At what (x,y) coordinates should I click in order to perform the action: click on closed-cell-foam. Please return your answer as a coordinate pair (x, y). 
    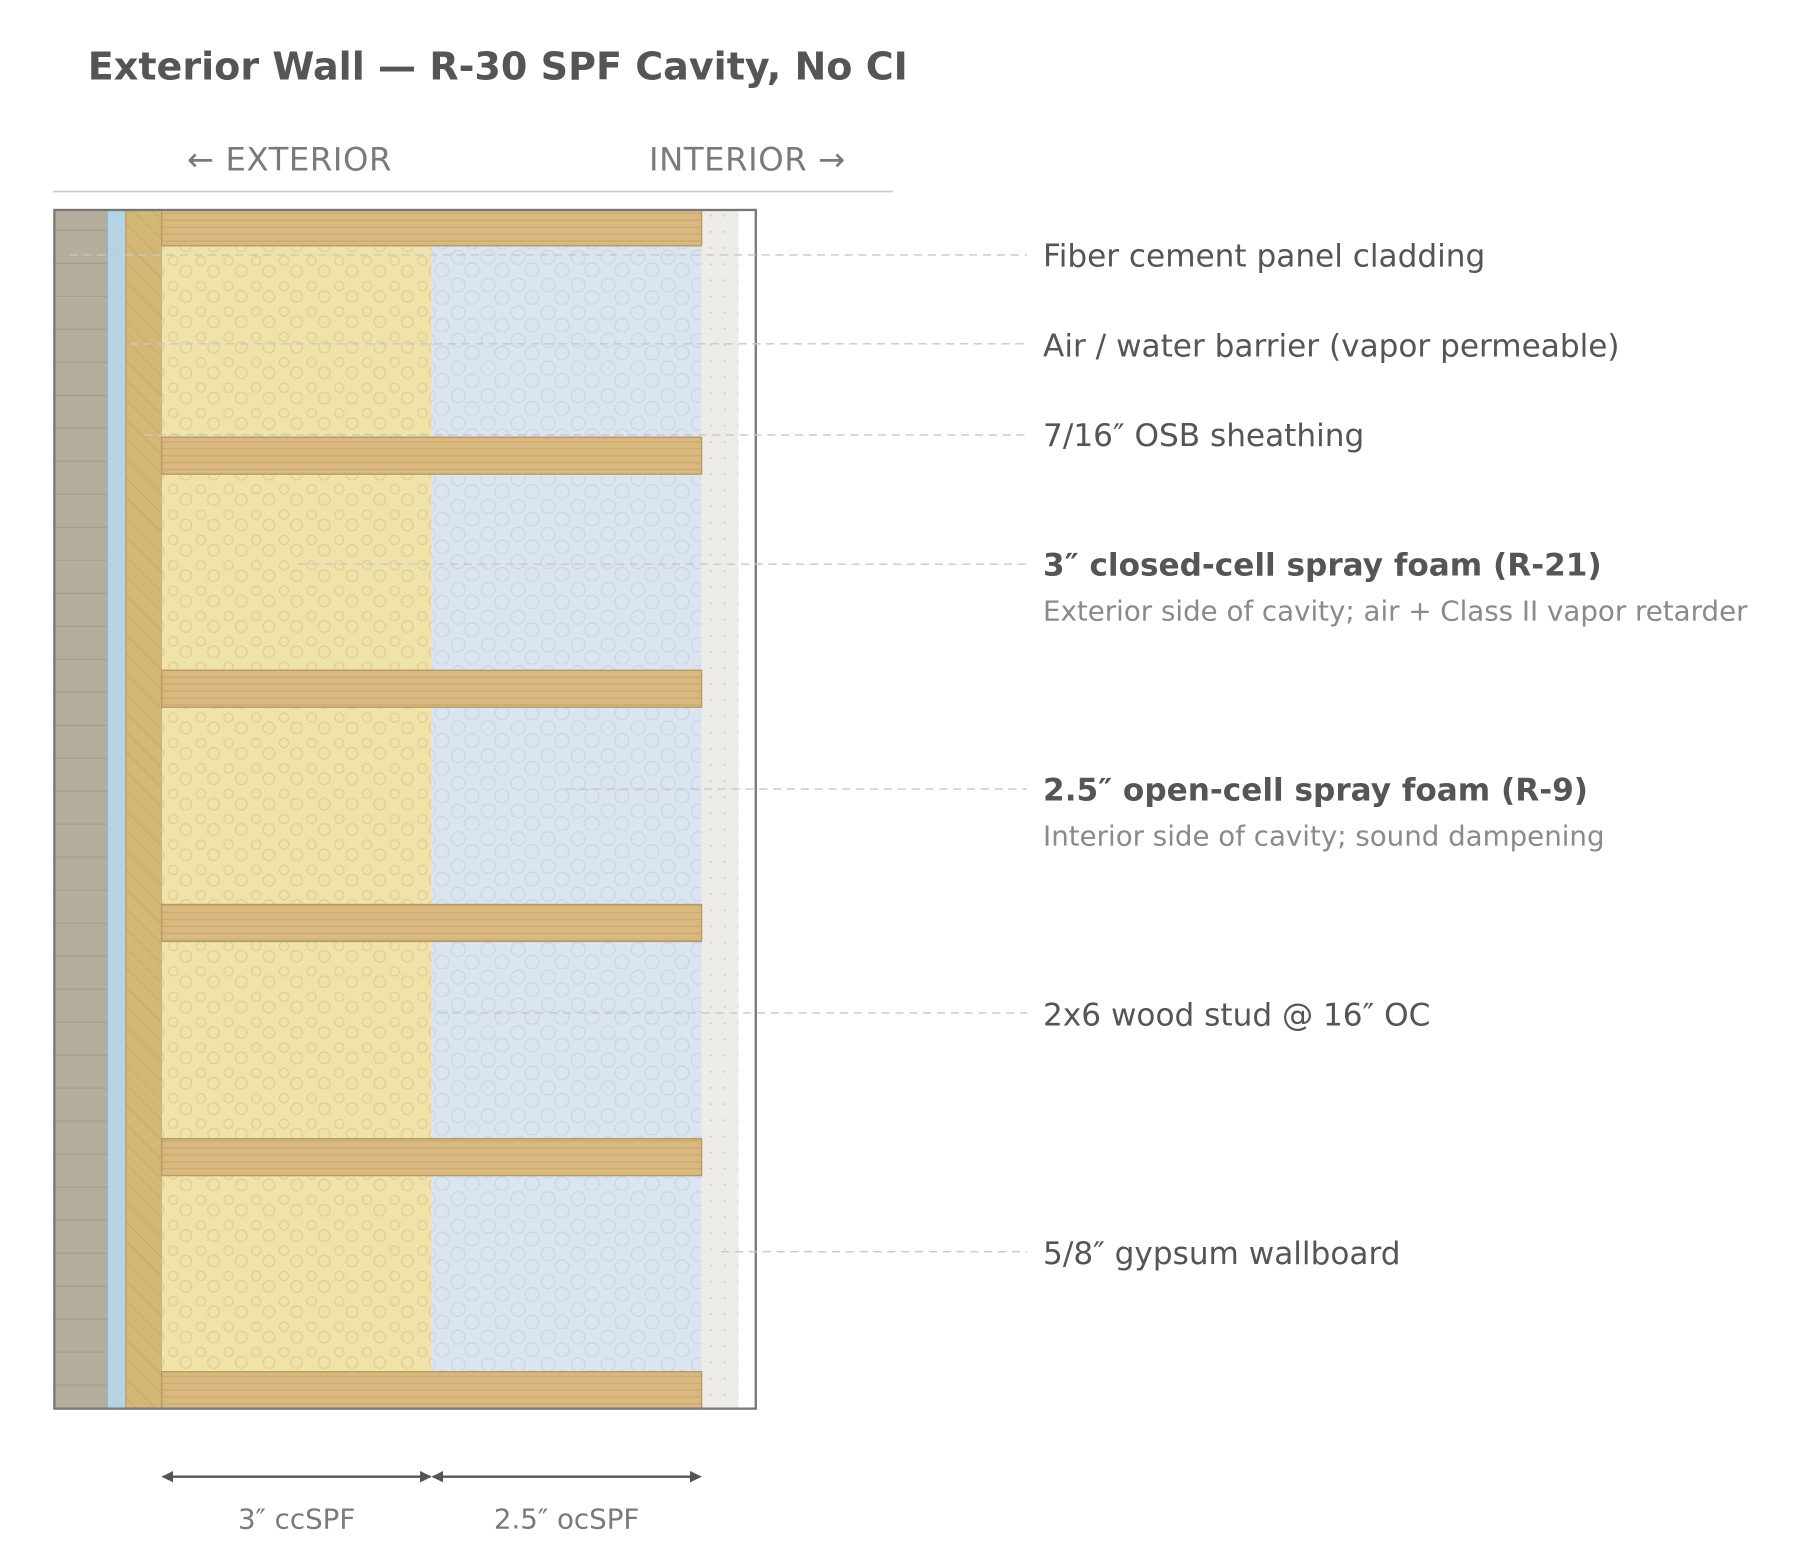
    Looking at the image, I should click on (296, 809).